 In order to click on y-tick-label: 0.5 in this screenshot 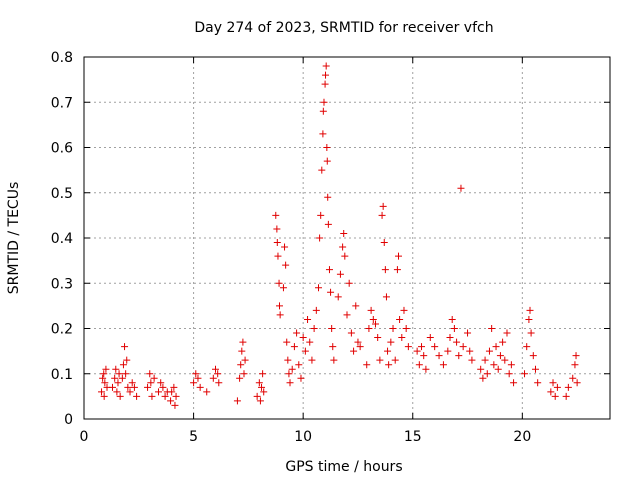, I will do `click(62, 194)`.